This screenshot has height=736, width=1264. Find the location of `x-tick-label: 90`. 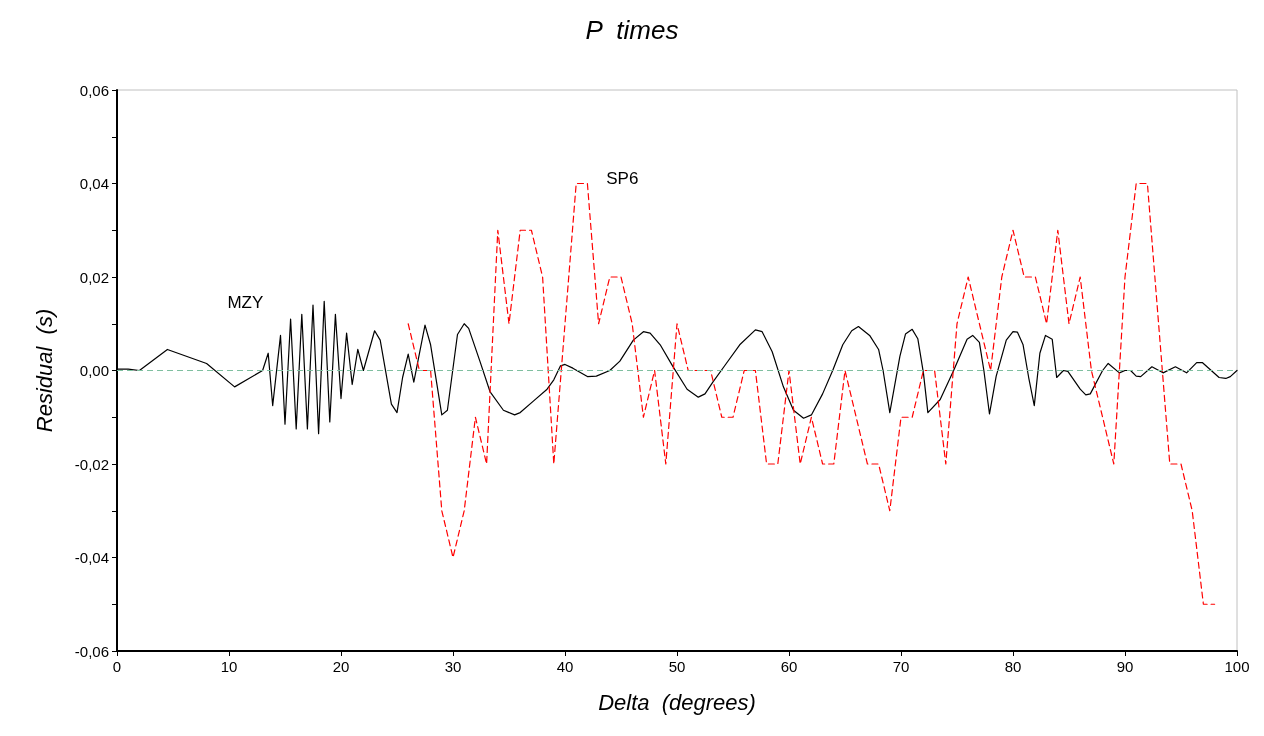

x-tick-label: 90 is located at coordinates (1125, 666).